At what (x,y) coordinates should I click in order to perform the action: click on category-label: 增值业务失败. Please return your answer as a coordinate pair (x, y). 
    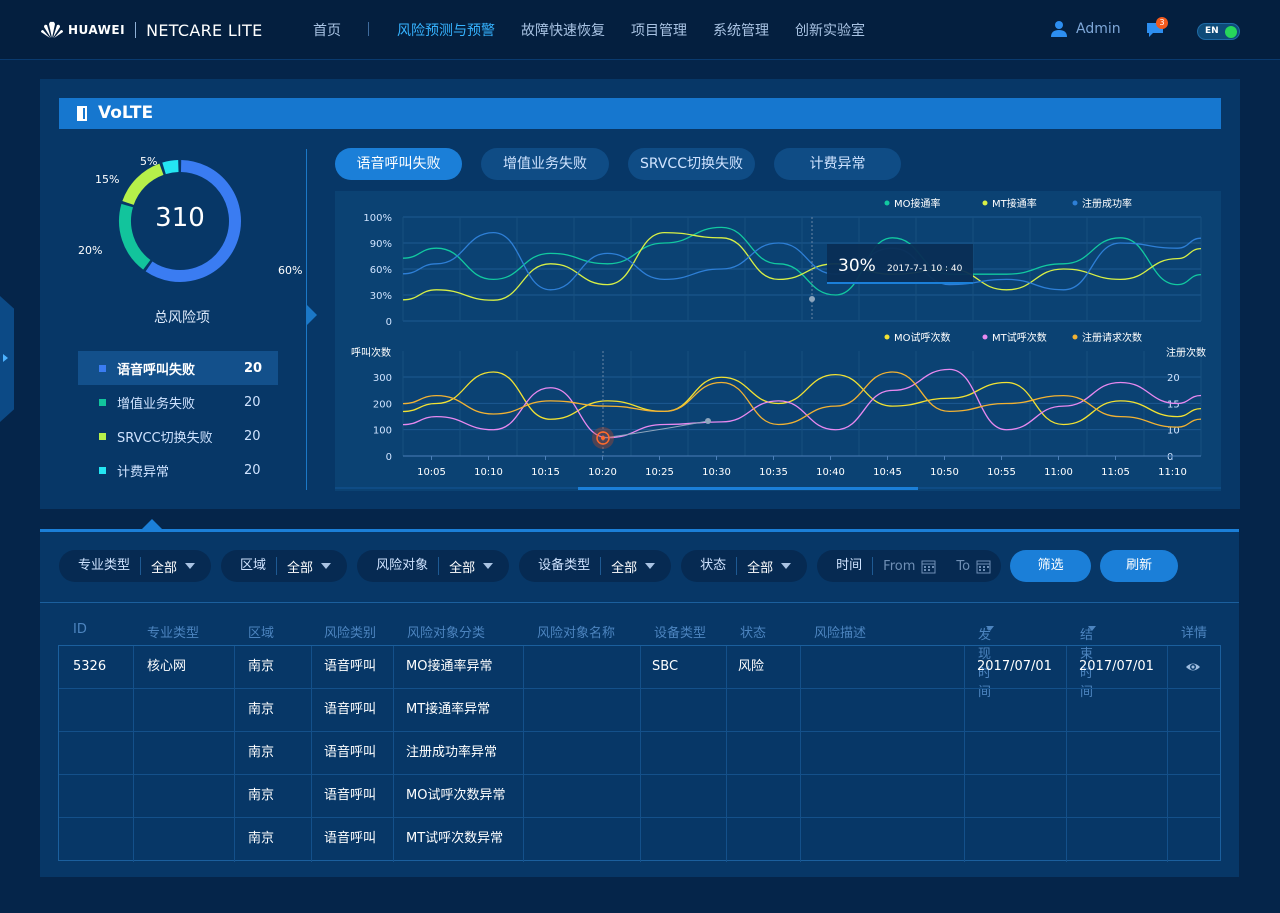
    Looking at the image, I should click on (156, 404).